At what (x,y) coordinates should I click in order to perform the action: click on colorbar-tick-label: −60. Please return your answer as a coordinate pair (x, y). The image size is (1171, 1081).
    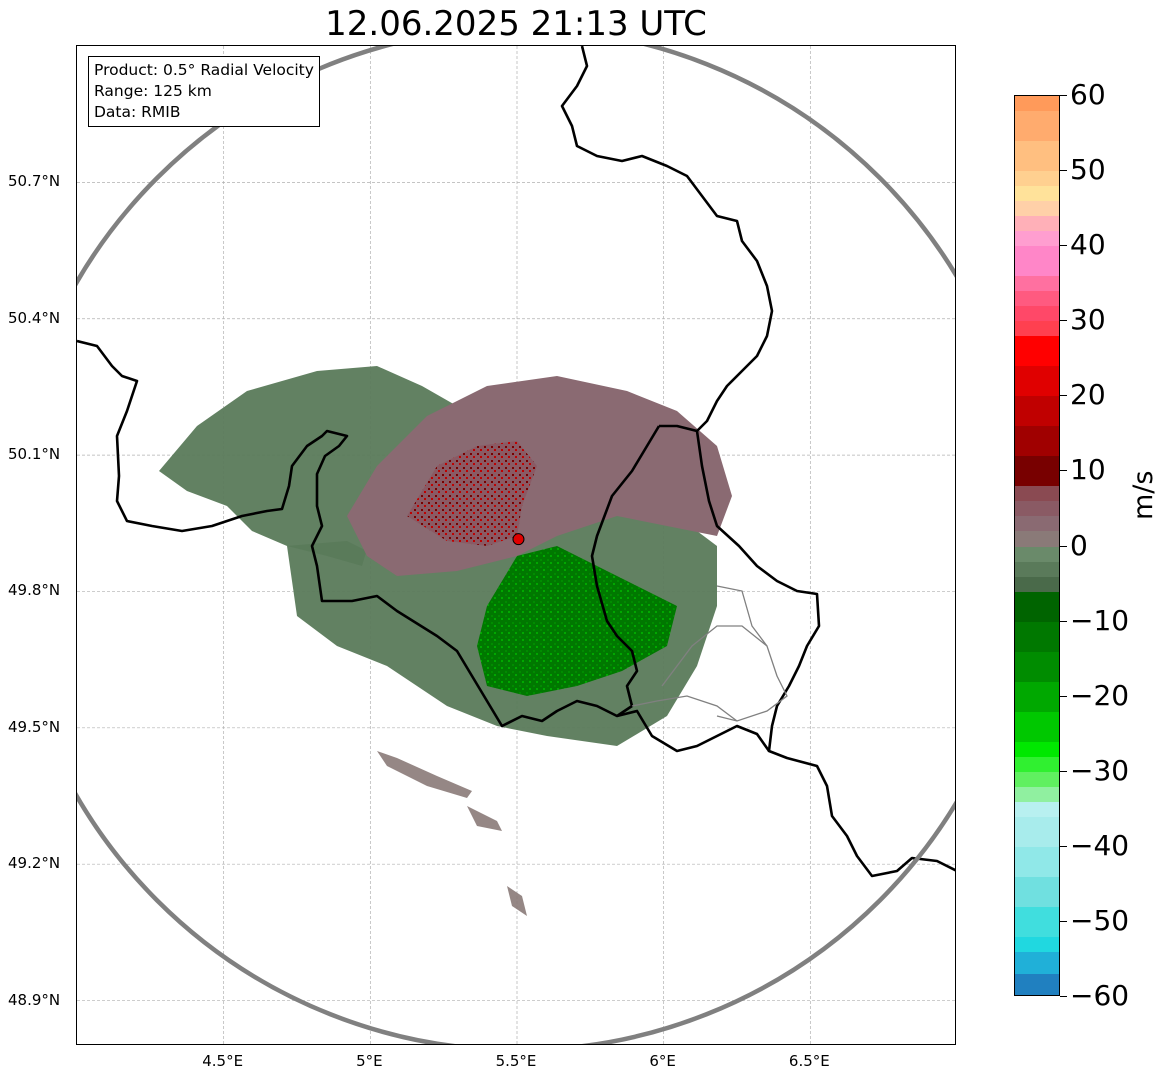
    Looking at the image, I should click on (1100, 995).